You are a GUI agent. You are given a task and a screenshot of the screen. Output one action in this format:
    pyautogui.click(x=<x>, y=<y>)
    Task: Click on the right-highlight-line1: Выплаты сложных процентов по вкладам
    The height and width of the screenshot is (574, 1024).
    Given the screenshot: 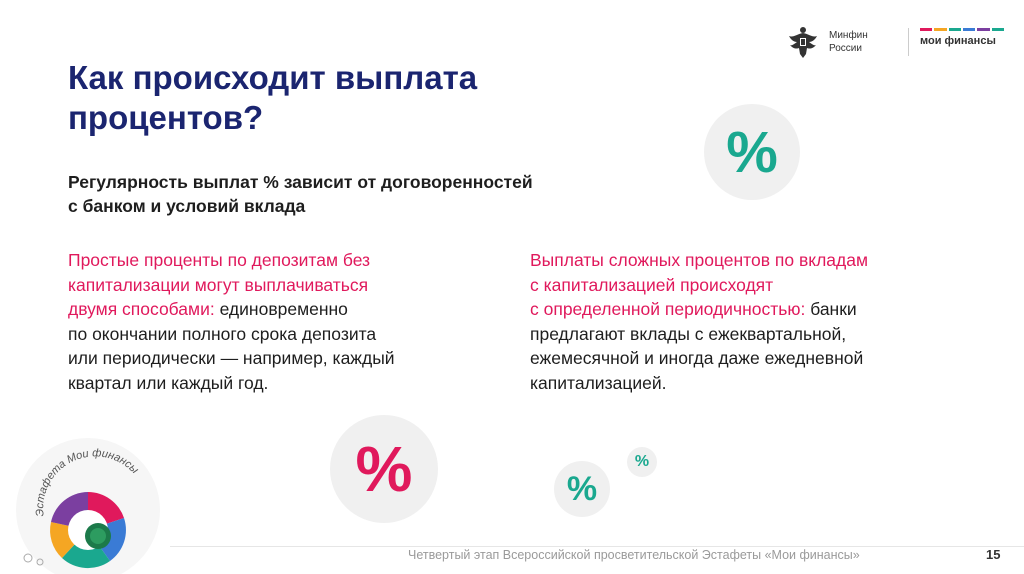 What is the action you would take?
    pyautogui.click(x=699, y=260)
    